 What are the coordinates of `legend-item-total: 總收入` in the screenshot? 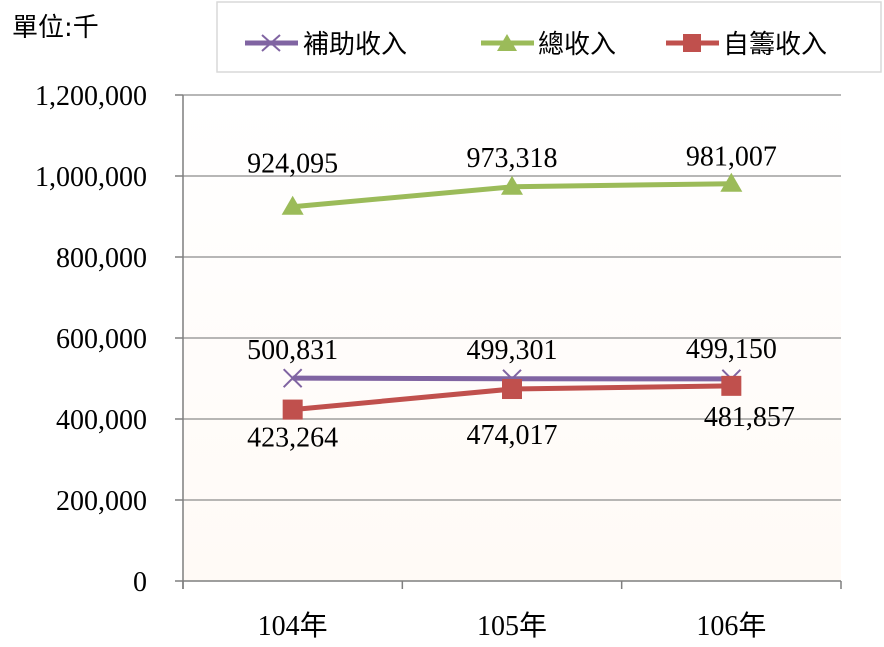 It's located at (548, 45).